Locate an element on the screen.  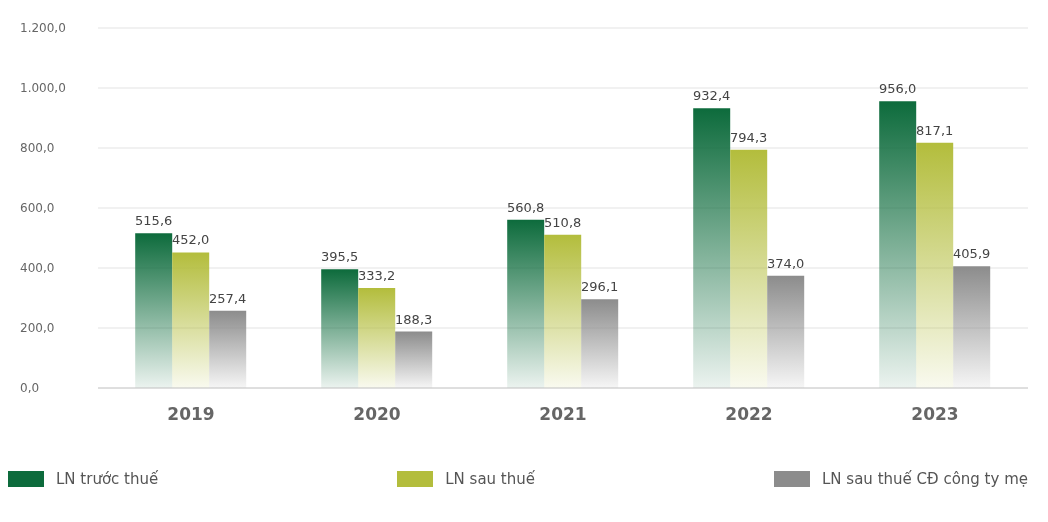
x-tick-label: 2022 is located at coordinates (749, 414).